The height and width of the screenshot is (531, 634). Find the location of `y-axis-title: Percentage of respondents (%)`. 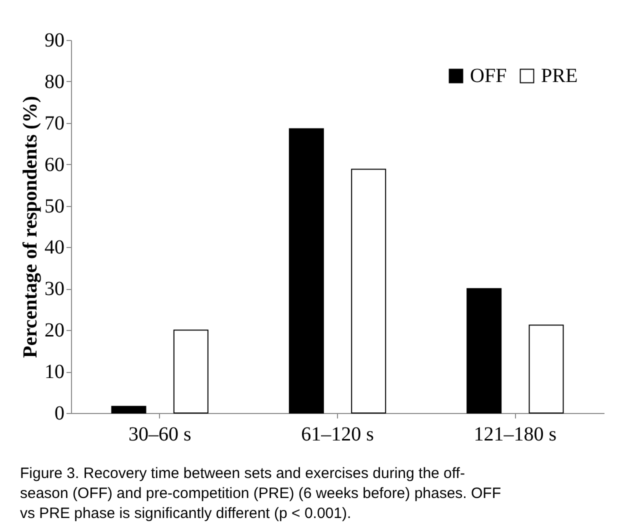

y-axis-title: Percentage of respondents (%) is located at coordinates (31, 227).